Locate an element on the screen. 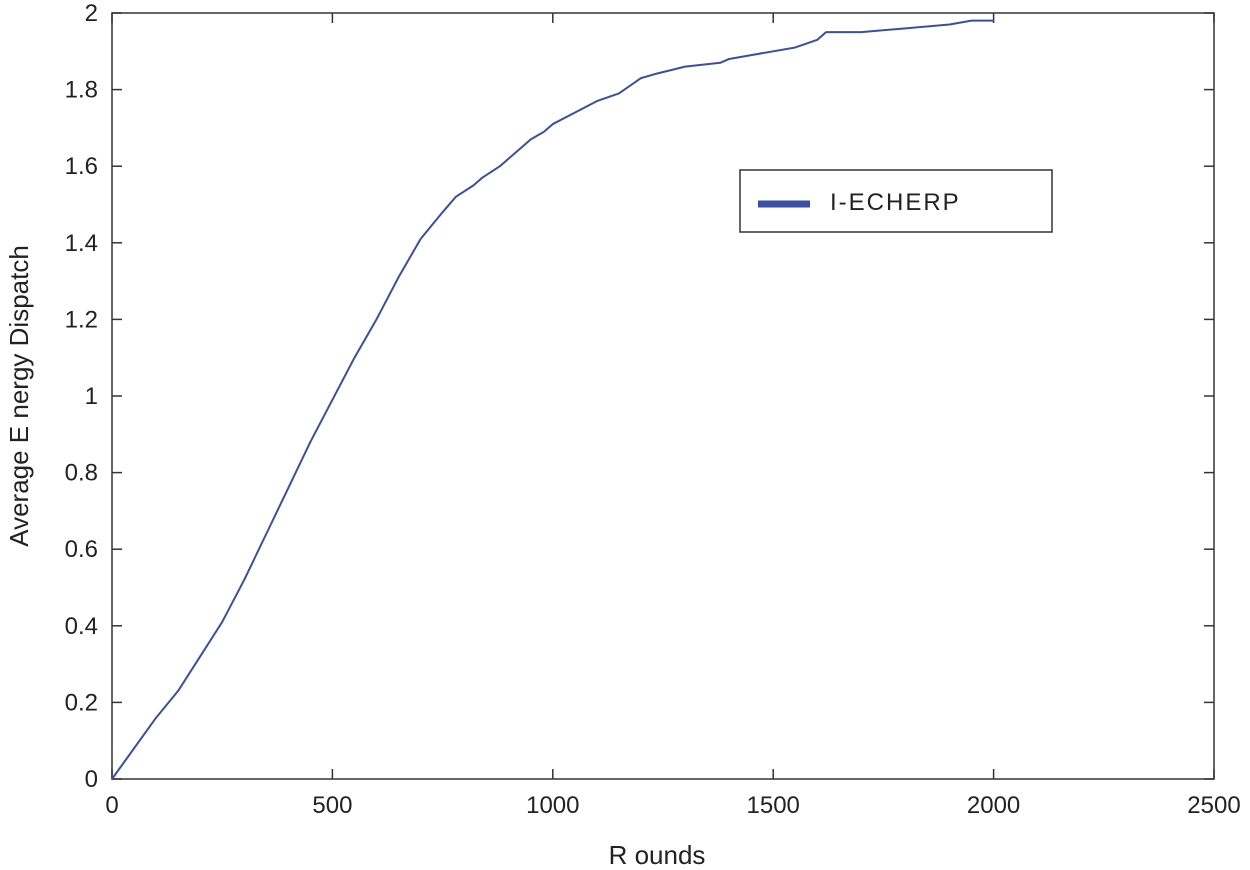  x-tick-label: 1000 is located at coordinates (552, 805).